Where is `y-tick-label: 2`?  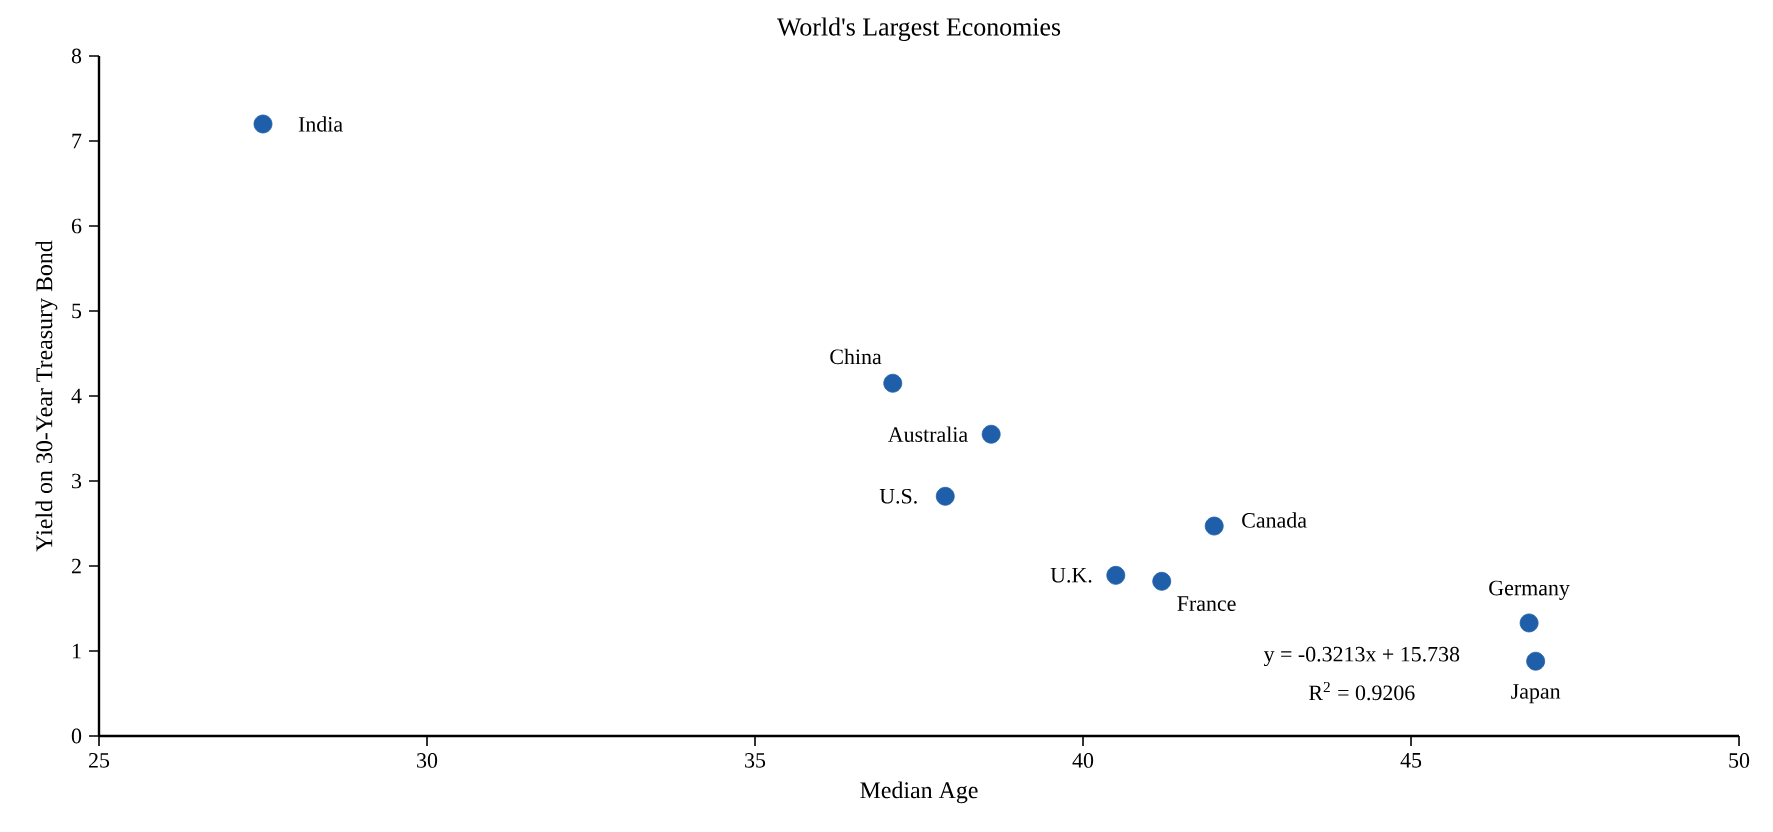 y-tick-label: 2 is located at coordinates (76, 566).